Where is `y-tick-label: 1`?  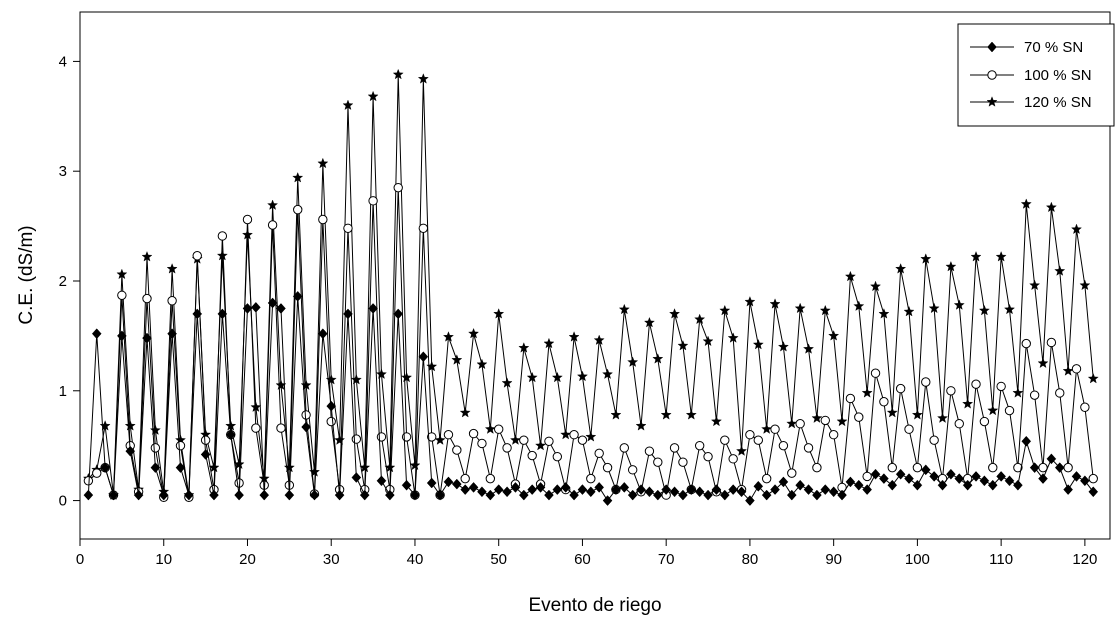 y-tick-label: 1 is located at coordinates (63, 391).